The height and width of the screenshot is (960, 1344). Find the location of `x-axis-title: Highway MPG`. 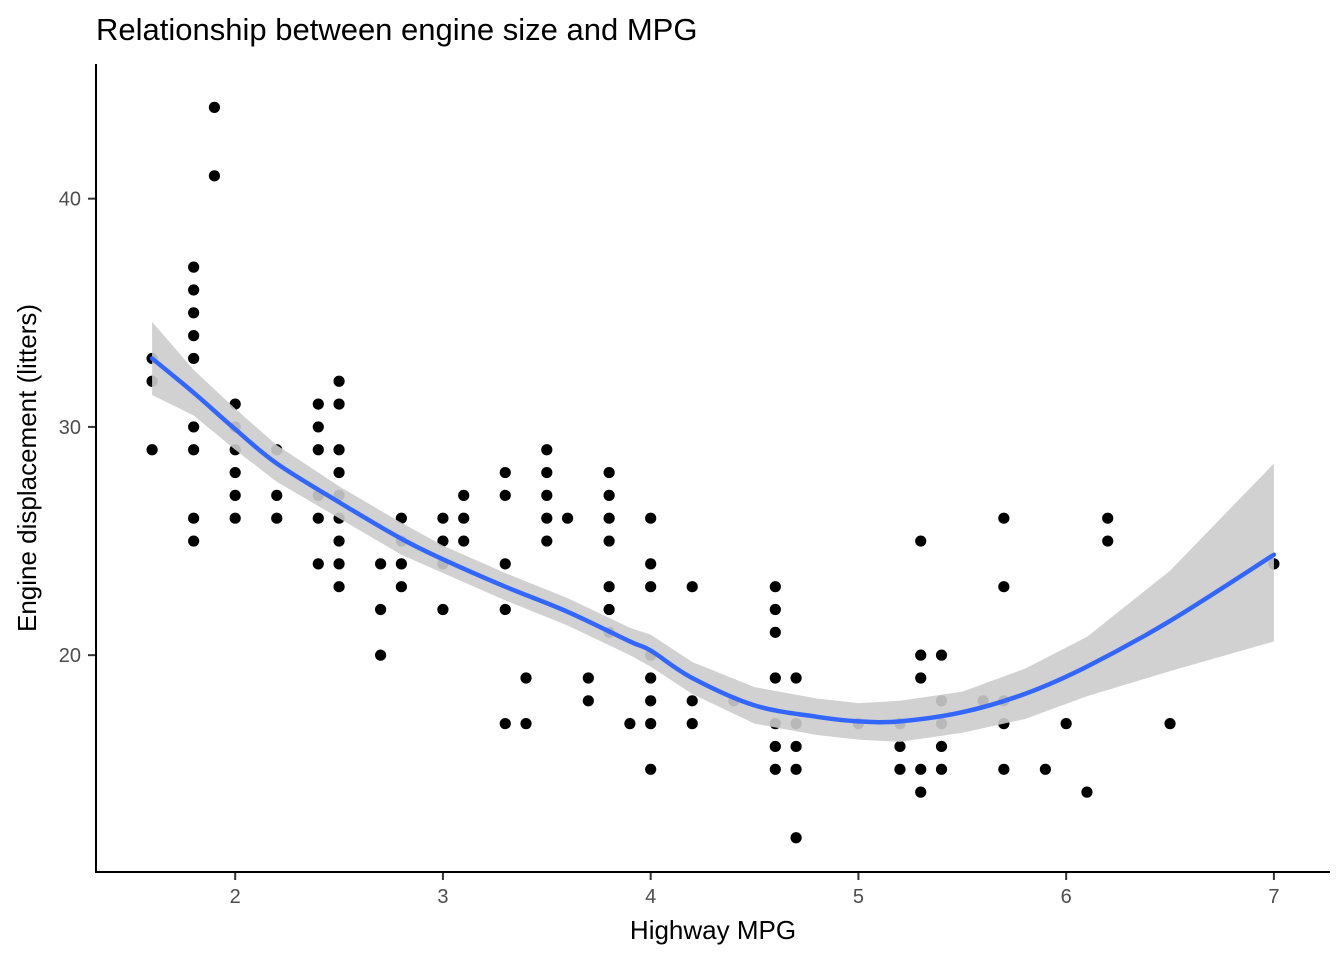

x-axis-title: Highway MPG is located at coordinates (713, 930).